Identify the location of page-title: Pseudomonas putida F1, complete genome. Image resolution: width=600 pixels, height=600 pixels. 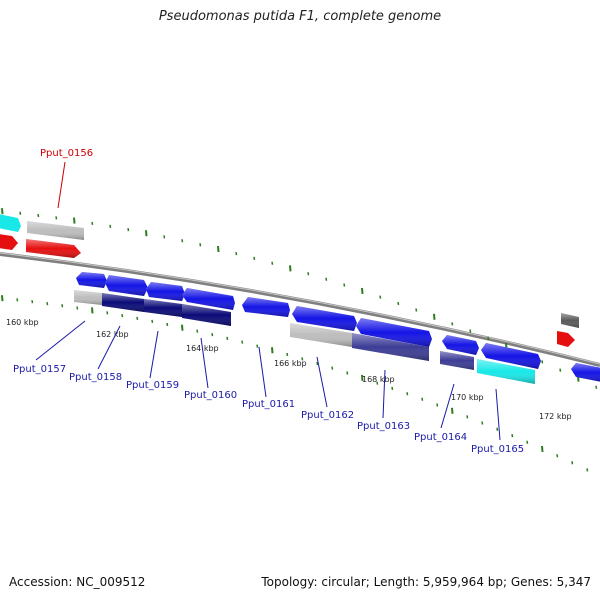
(300, 16).